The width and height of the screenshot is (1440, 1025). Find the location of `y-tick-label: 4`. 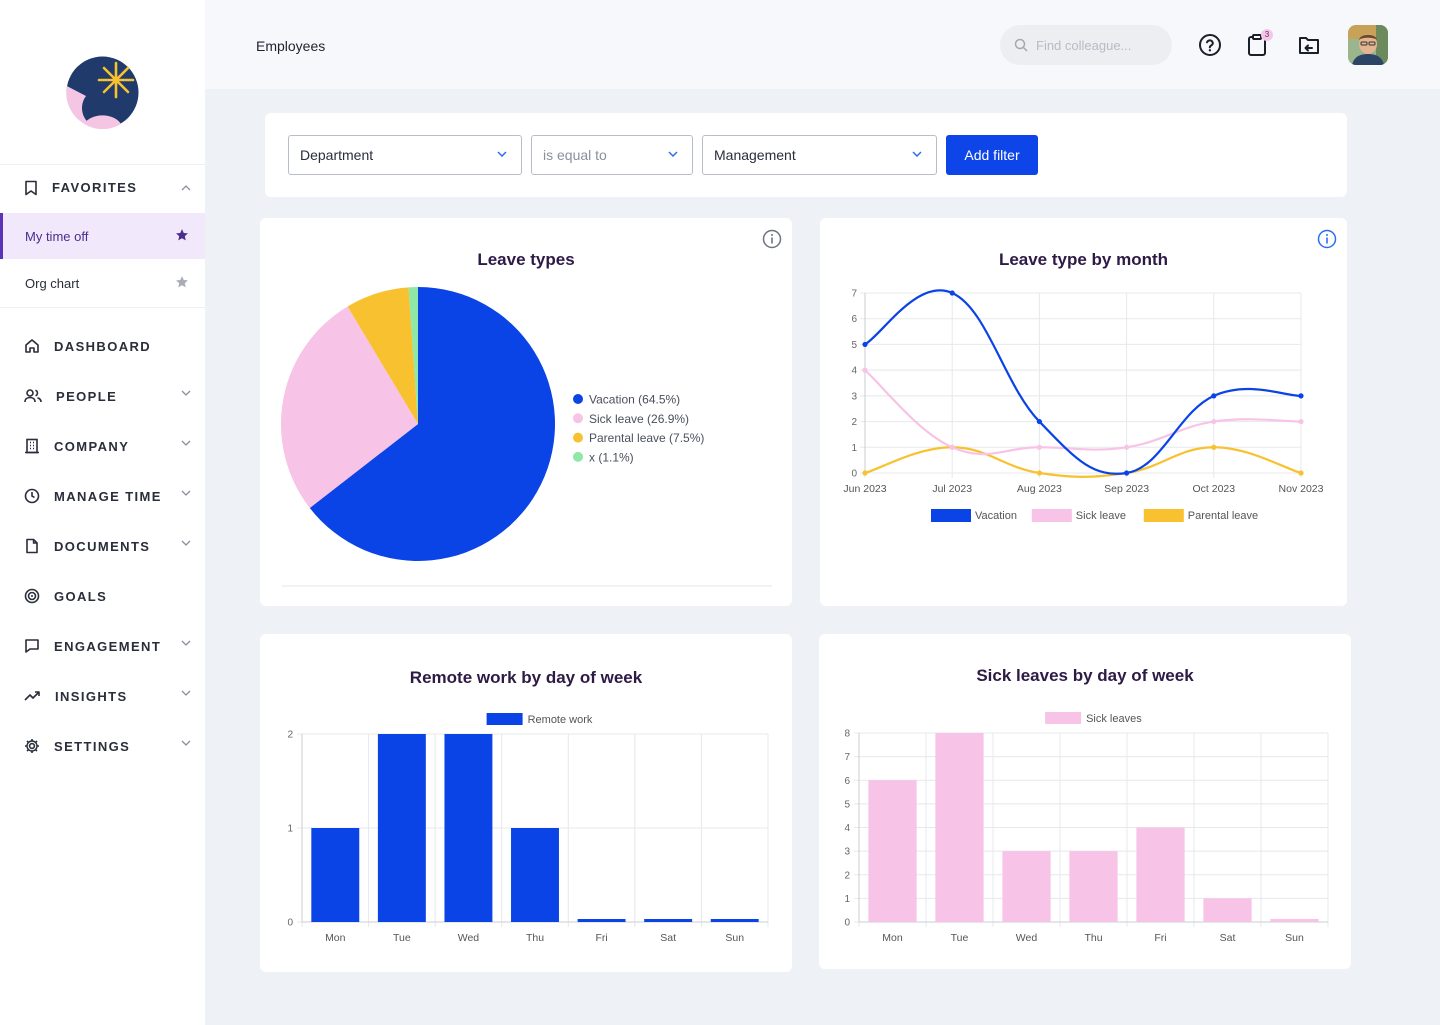

y-tick-label: 4 is located at coordinates (854, 371).